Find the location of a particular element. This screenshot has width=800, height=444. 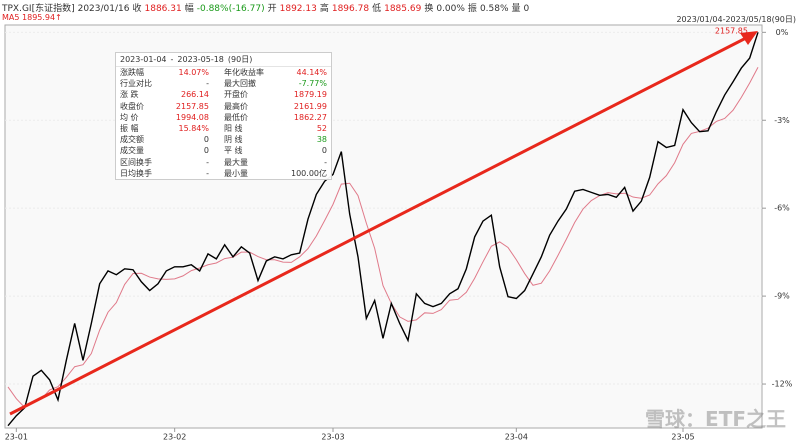

ma-name: MA5 is located at coordinates (11, 17).